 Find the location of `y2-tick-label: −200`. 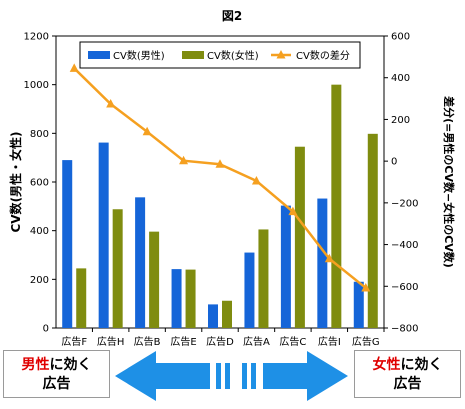

y2-tick-label: −200 is located at coordinates (404, 203).